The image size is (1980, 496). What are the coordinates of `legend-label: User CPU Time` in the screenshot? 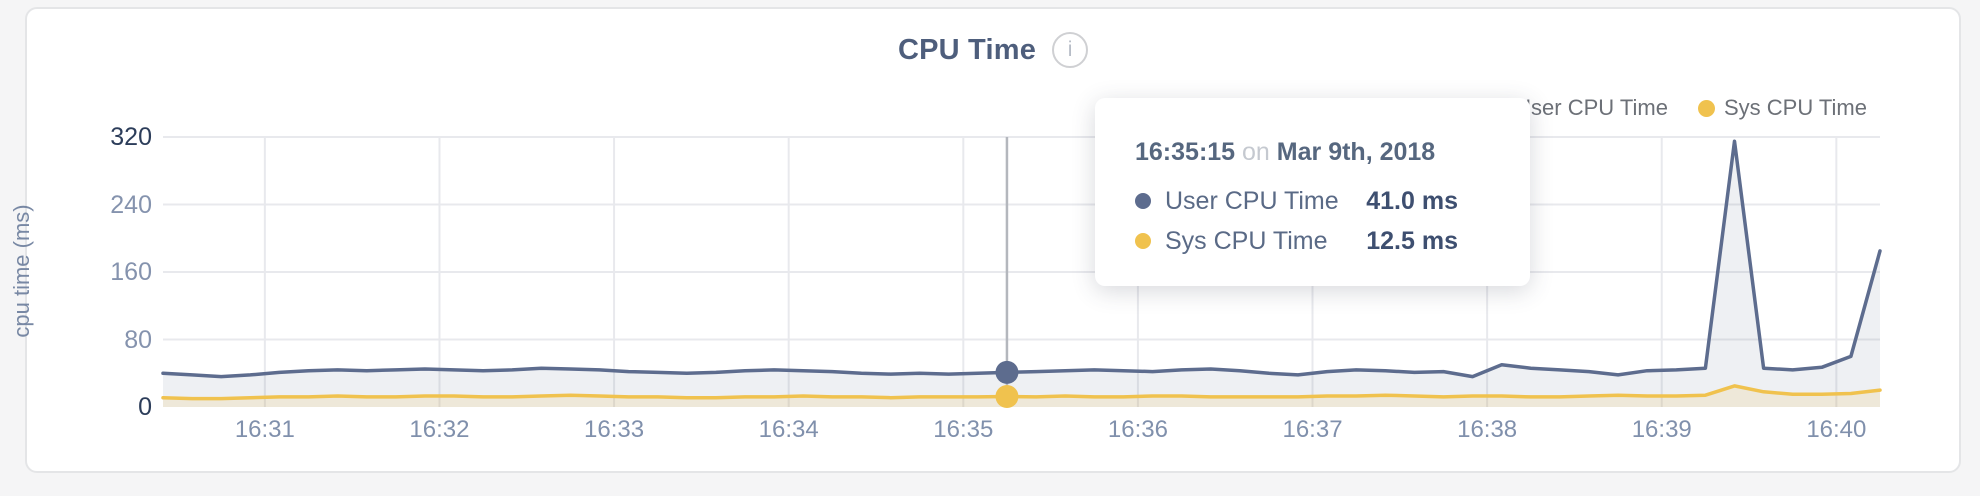 It's located at (1591, 107).